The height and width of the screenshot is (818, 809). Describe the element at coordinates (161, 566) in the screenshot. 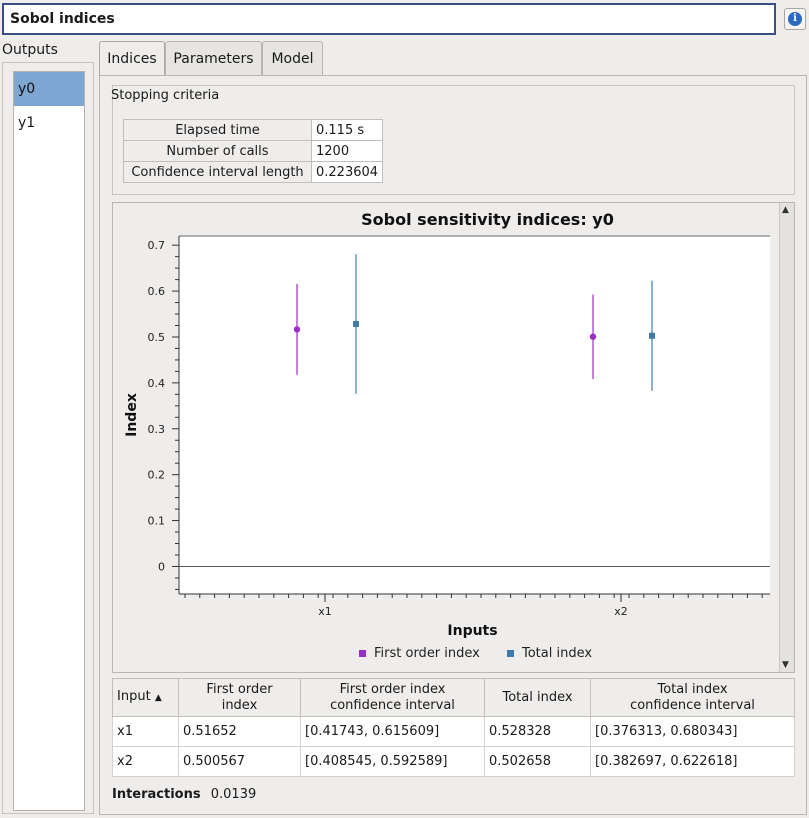

I see `y-tick-label: 0` at that location.